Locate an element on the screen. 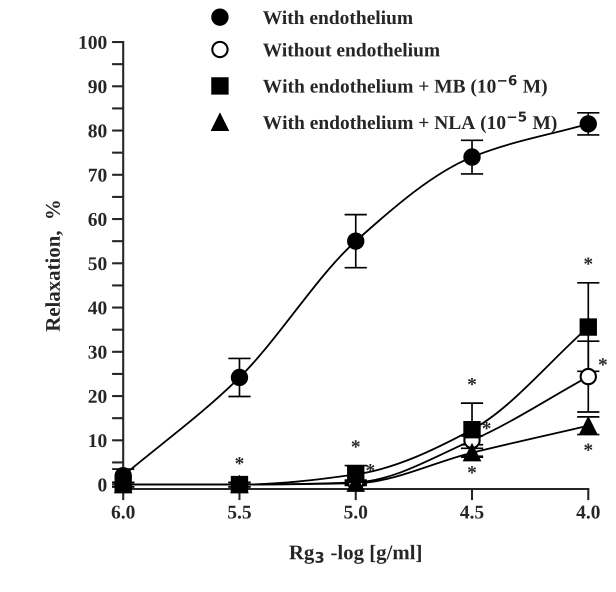 The image size is (616, 592). x-axis-title: Rg$_{3}$ -log [g/ml] is located at coordinates (355, 554).